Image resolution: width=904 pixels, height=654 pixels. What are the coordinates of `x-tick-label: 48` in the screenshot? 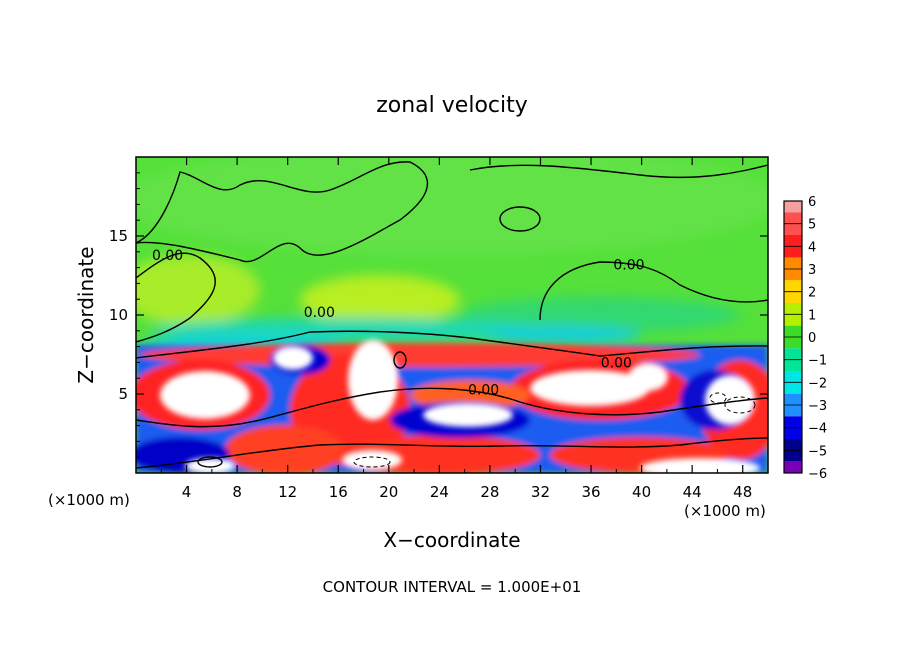 It's located at (742, 492).